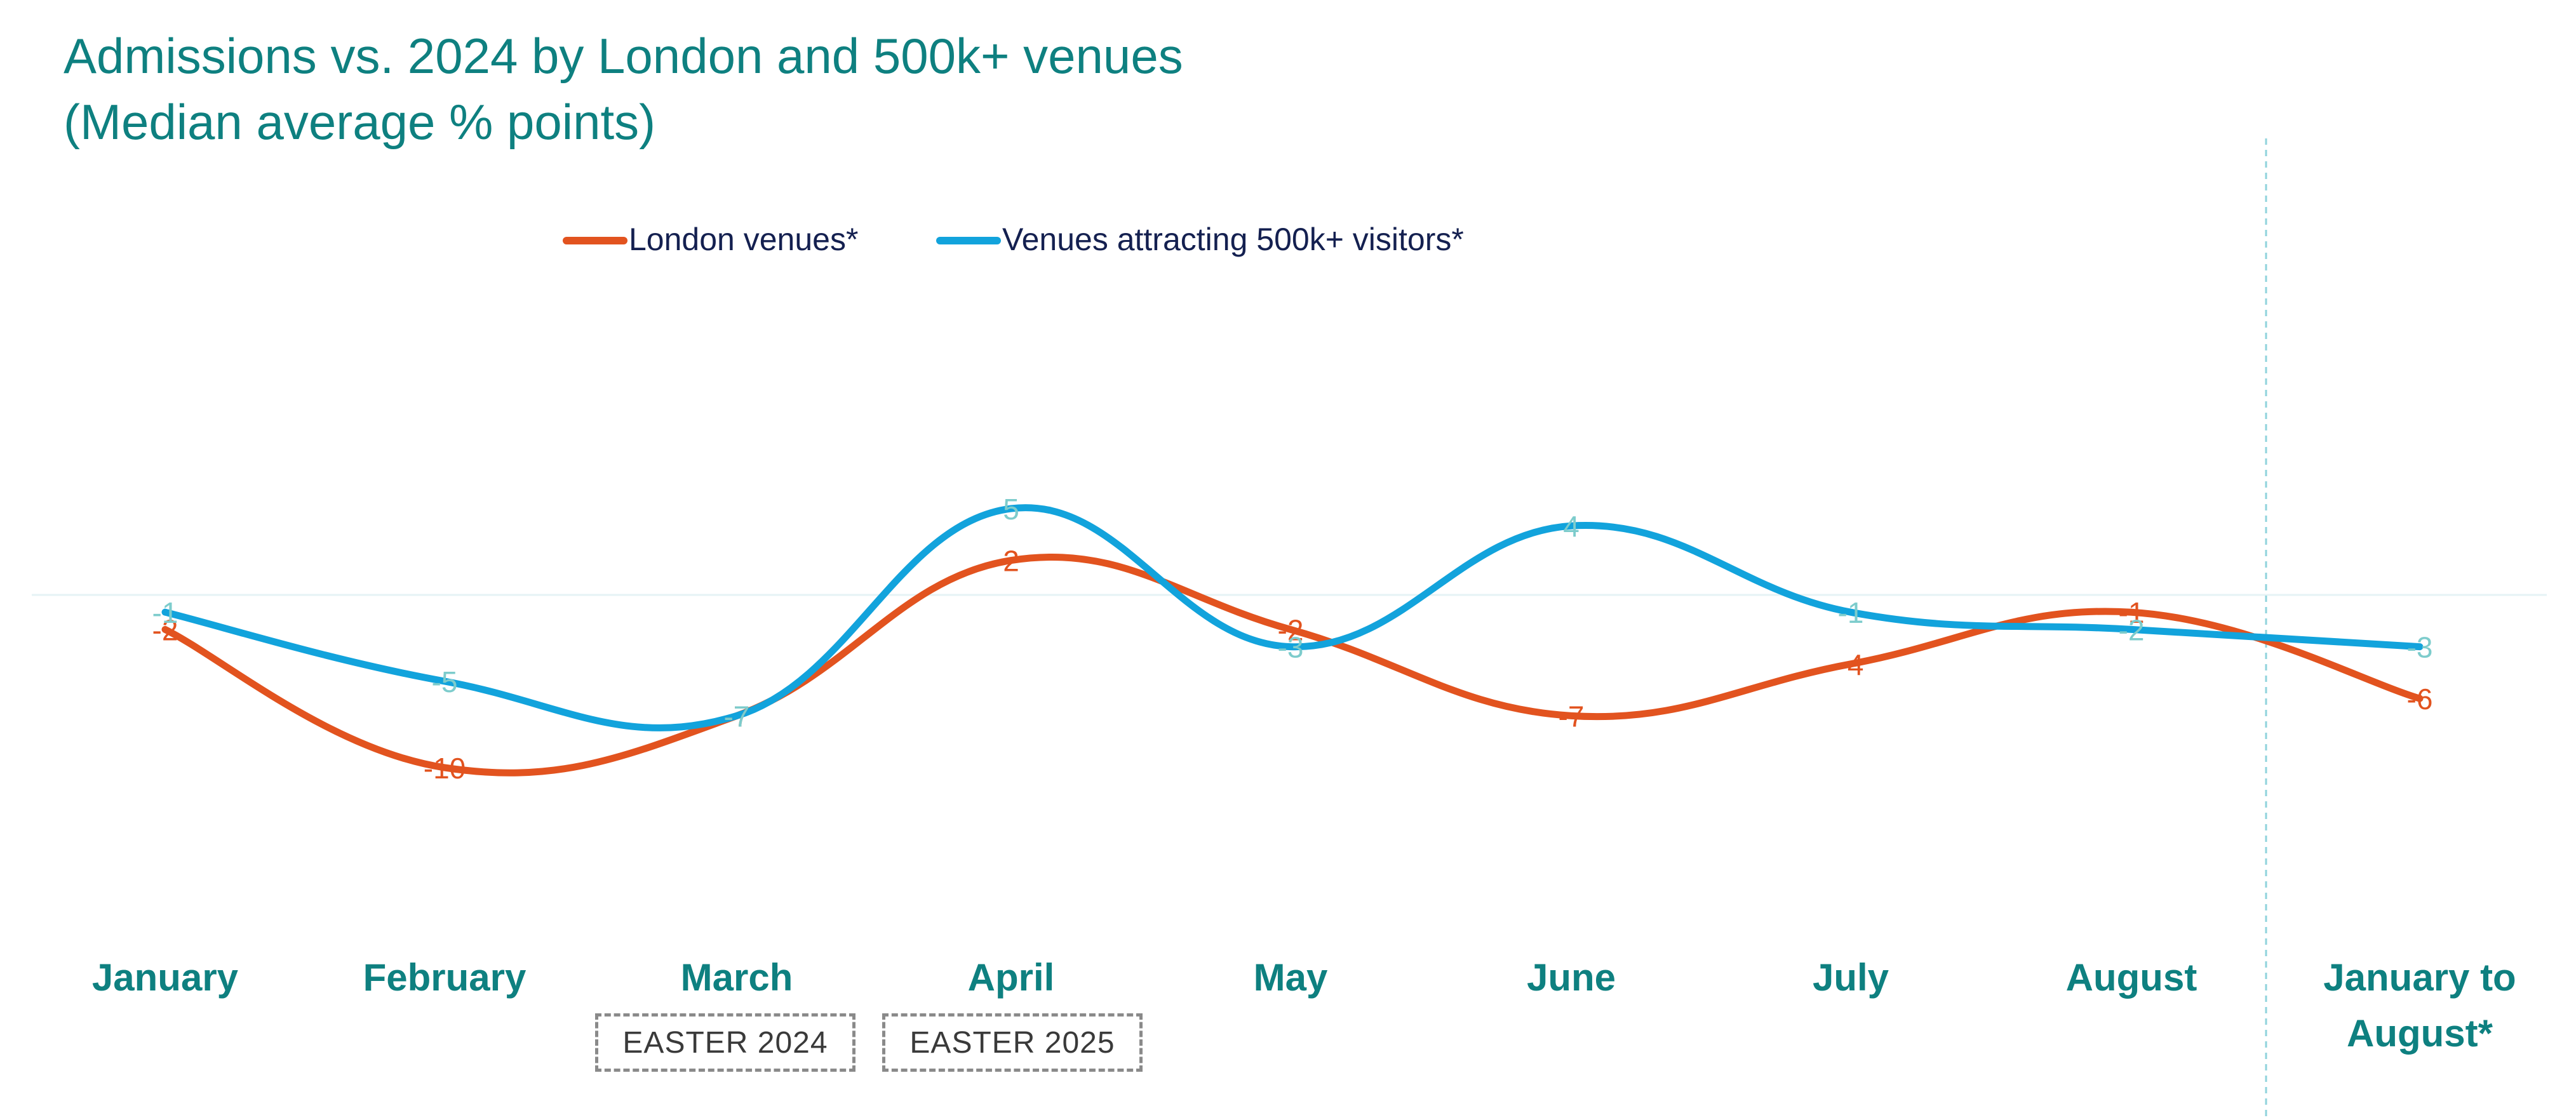 The image size is (2576, 1120). Describe the element at coordinates (1233, 239) in the screenshot. I see `legend-label-500k: Venues attracting 500k+ visitors*` at that location.